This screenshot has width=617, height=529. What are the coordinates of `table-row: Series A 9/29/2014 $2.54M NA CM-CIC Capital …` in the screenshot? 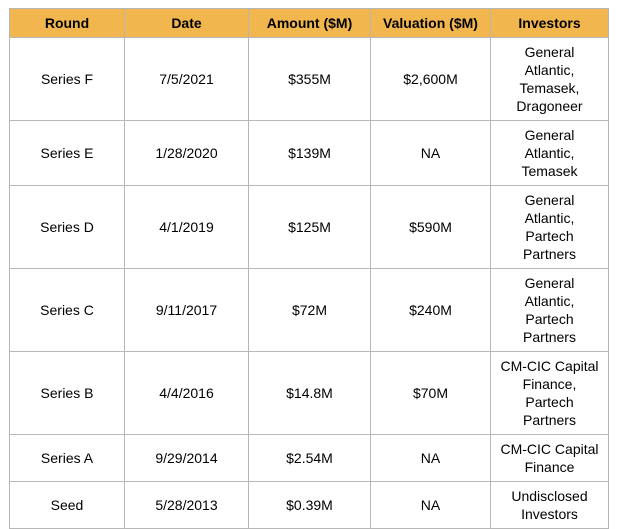 It's located at (309, 458).